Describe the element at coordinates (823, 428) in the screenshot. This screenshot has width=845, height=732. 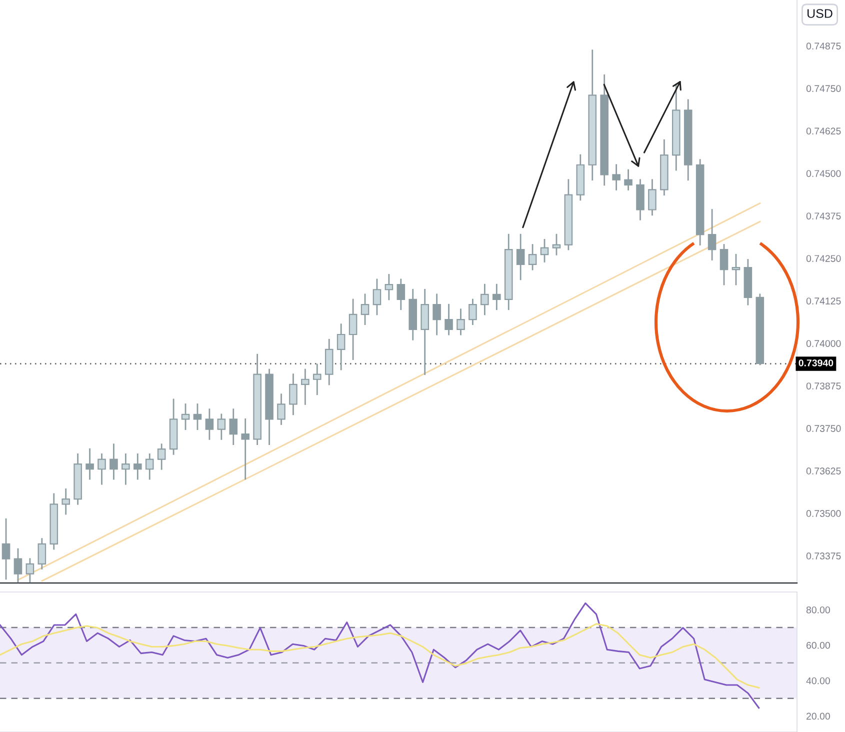
I see `y-tick-label: 0.73750` at that location.